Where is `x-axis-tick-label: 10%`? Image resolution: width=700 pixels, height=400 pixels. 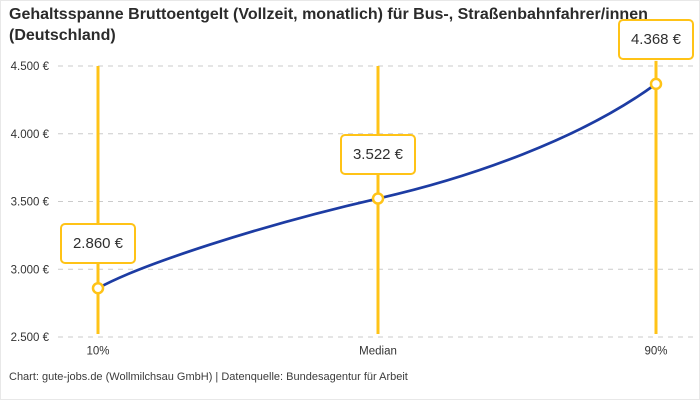 x-axis-tick-label: 10% is located at coordinates (97, 352).